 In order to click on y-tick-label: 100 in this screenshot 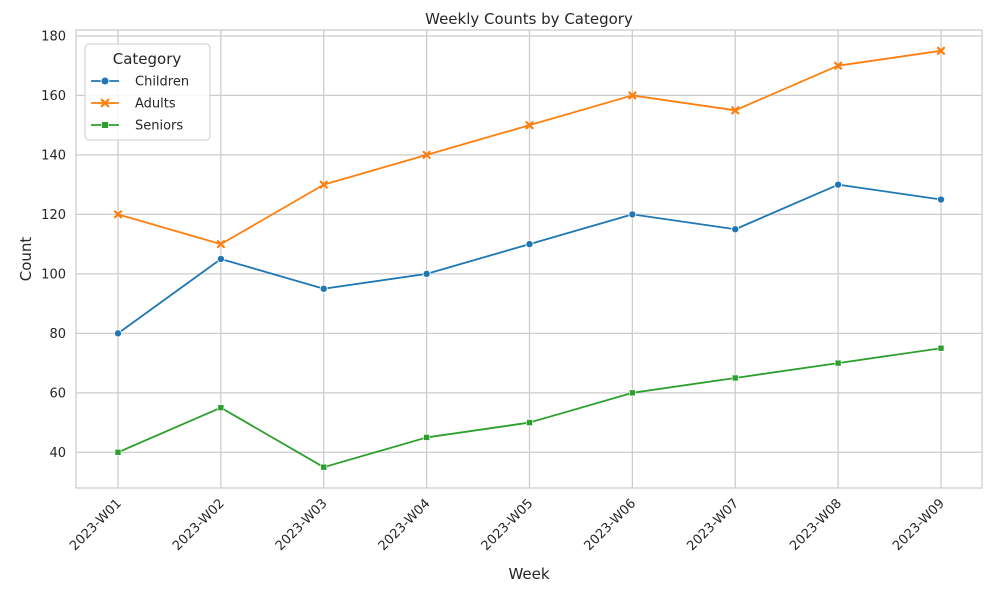, I will do `click(53, 274)`.